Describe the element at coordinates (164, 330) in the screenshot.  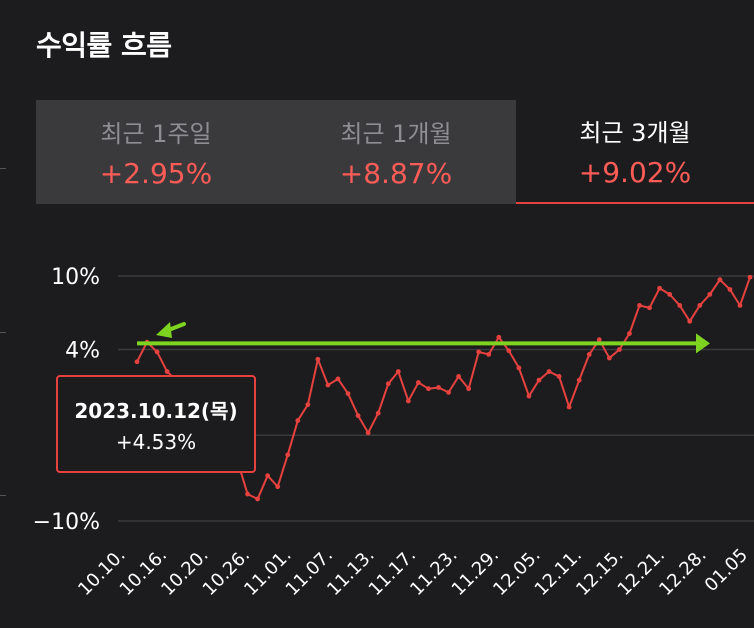
I see `marker-arrow-head` at that location.